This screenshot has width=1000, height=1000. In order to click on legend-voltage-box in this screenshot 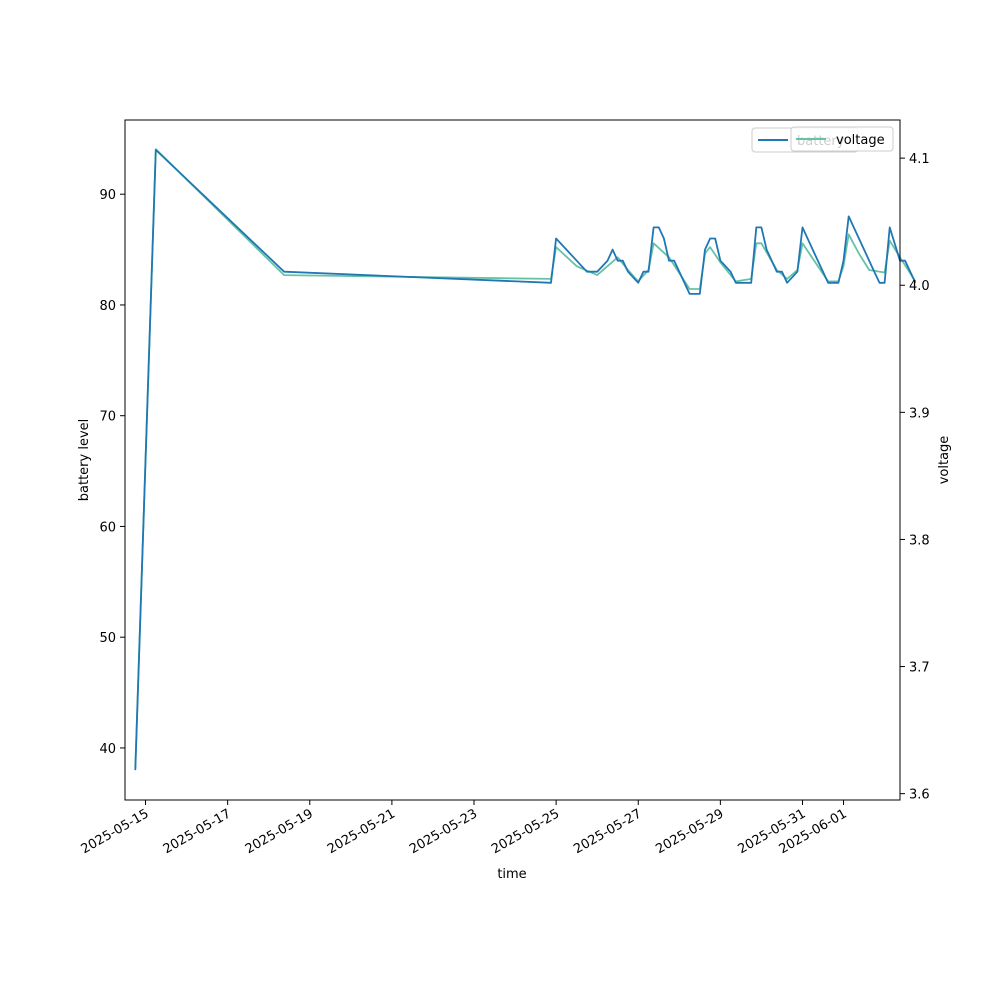, I will do `click(842, 139)`.